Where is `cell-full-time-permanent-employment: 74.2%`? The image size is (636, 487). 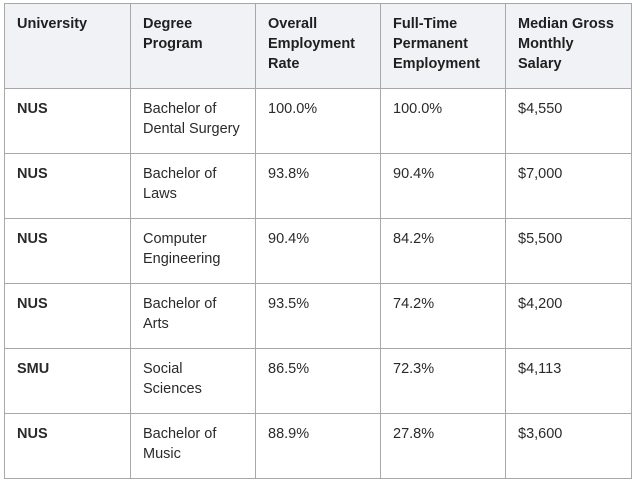 cell-full-time-permanent-employment: 74.2% is located at coordinates (443, 316).